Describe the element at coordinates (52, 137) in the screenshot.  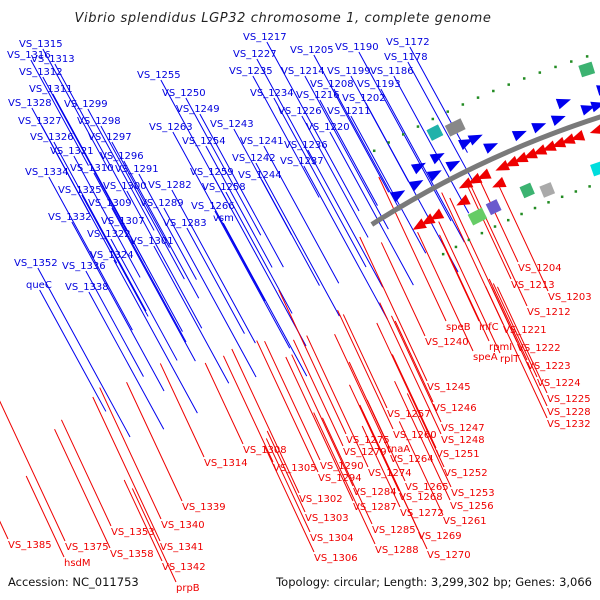
I see `forward-gene-label: VS_1326` at that location.